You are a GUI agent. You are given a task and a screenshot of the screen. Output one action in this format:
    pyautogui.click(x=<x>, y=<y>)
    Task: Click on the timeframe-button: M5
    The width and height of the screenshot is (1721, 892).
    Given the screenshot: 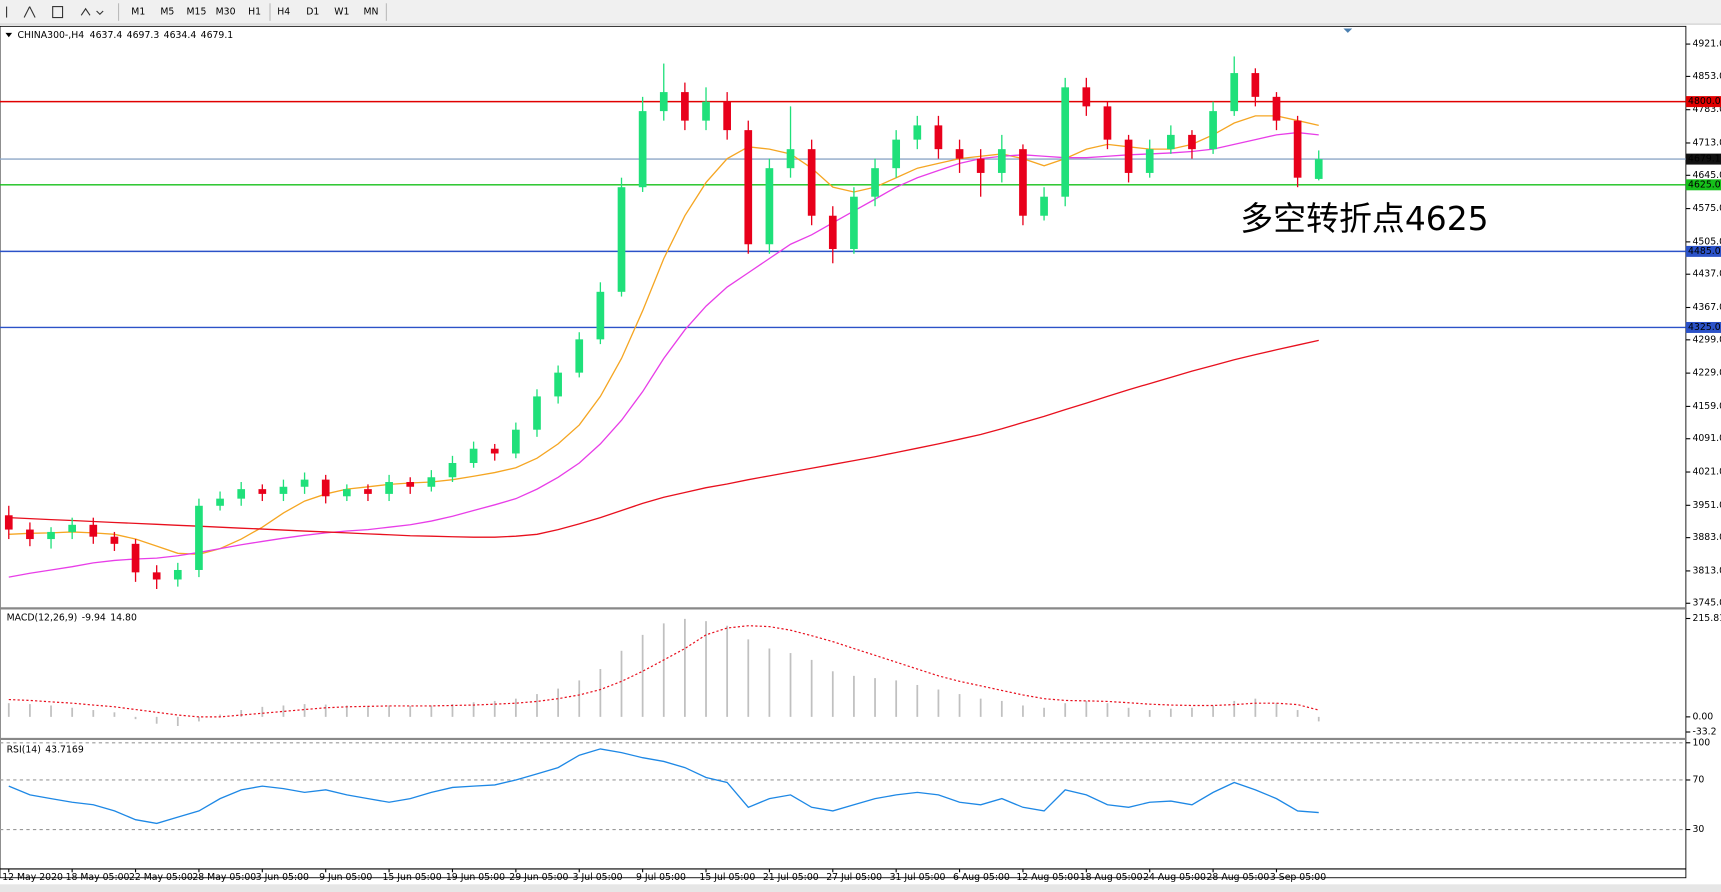 What is the action you would take?
    pyautogui.click(x=167, y=12)
    